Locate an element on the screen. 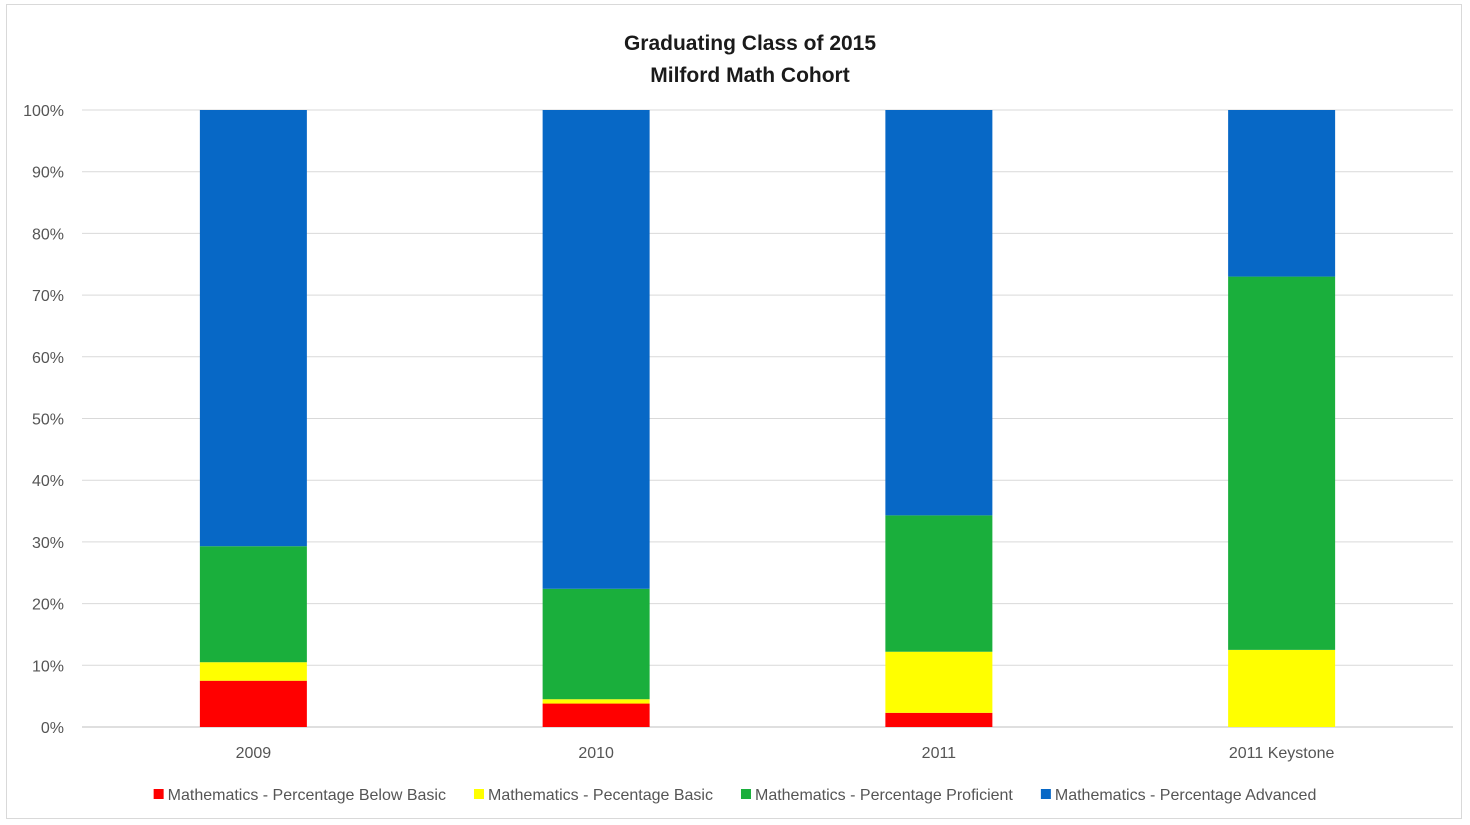  y-tick-label: 60% is located at coordinates (48, 358).